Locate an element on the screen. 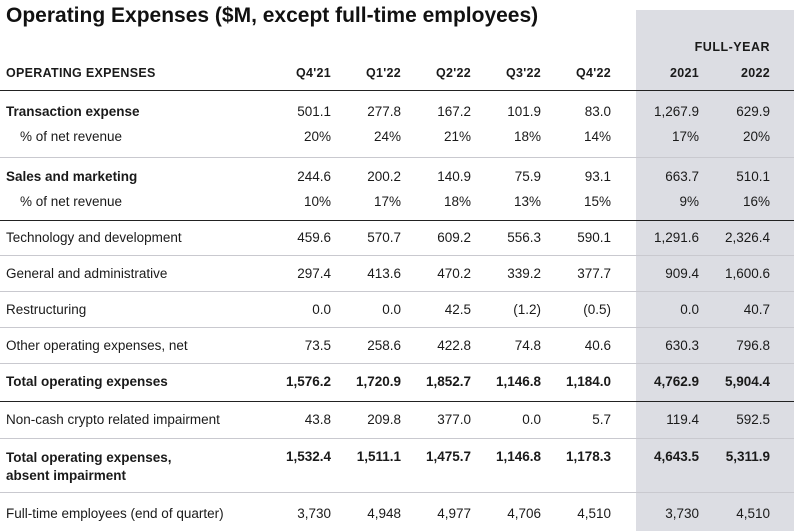 The image size is (794, 531). cell: 9% is located at coordinates (689, 201).